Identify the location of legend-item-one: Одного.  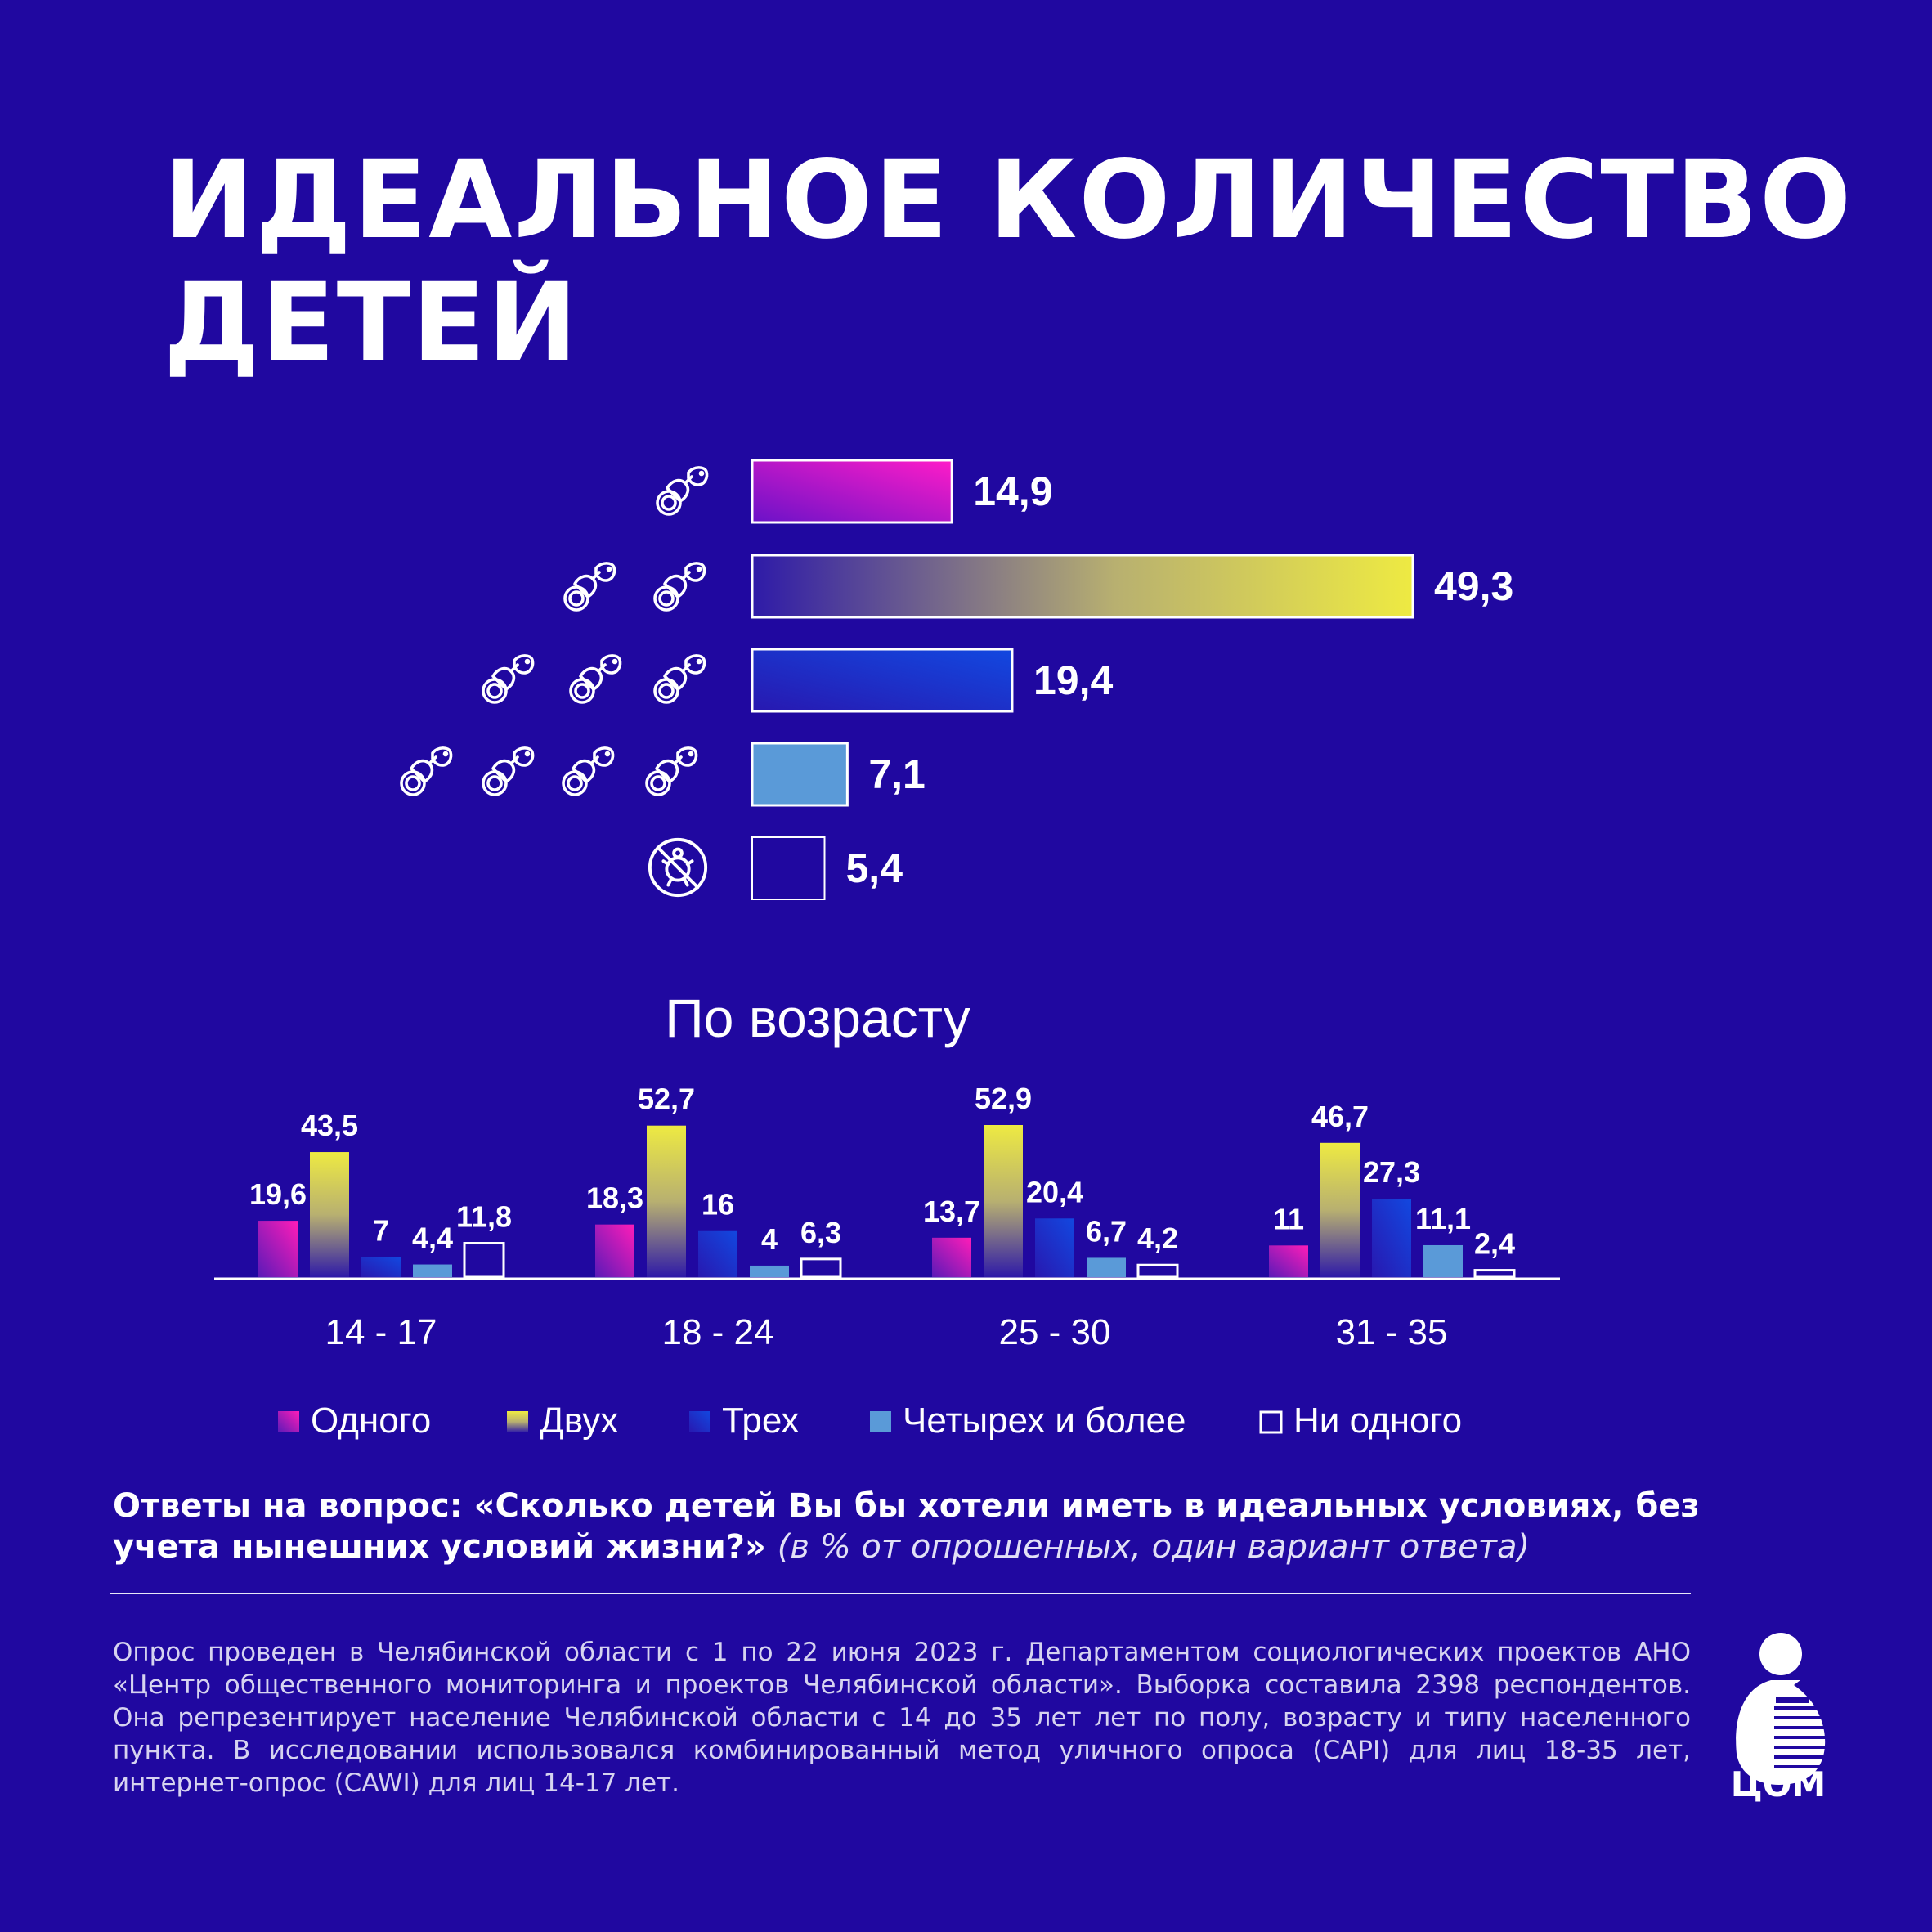
(354, 1421).